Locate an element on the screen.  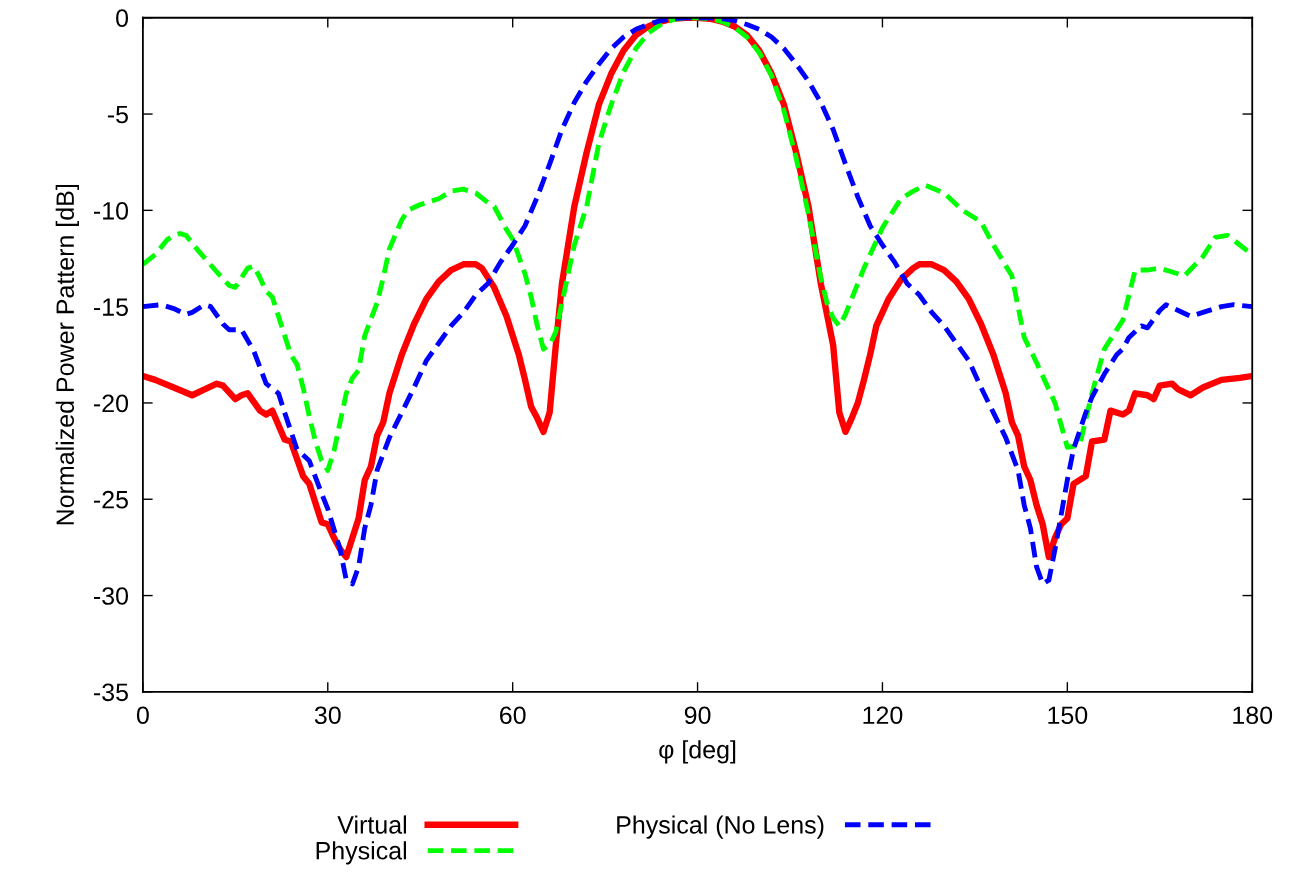
y-tick-label: 0 is located at coordinates (122, 18).